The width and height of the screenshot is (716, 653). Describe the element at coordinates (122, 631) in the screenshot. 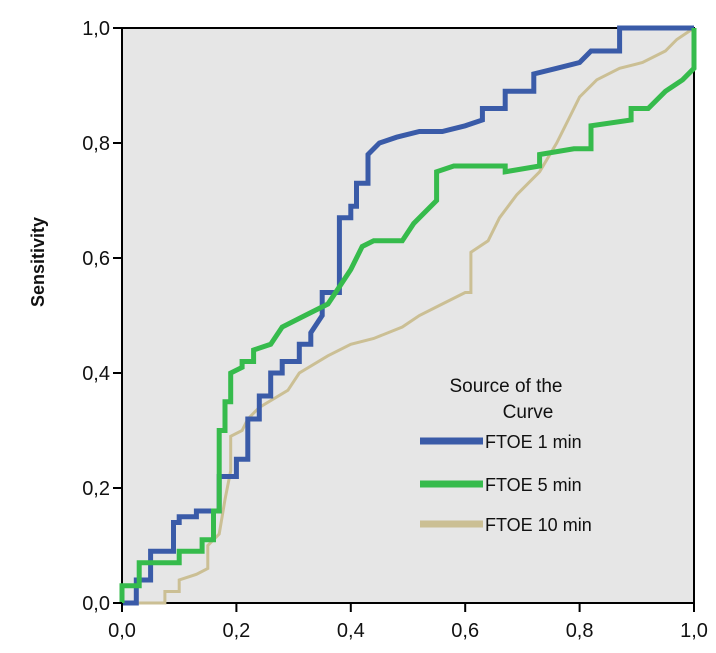

I see `x-tick-label: 0,0` at that location.